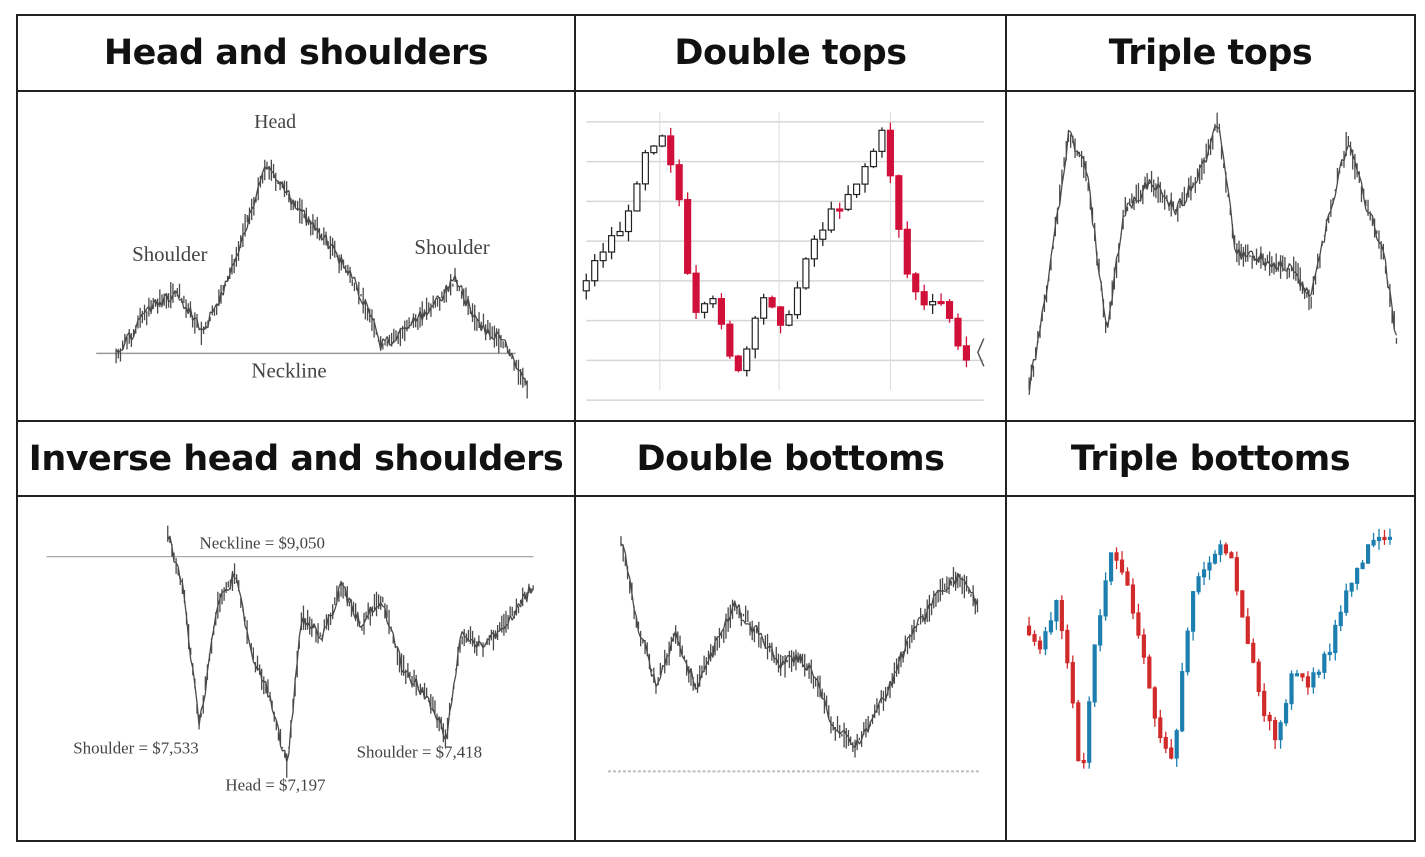 The width and height of the screenshot is (1425, 857). What do you see at coordinates (297, 459) in the screenshot?
I see `title-inverse-head-and-shoulders: Inverse head and shoulders` at bounding box center [297, 459].